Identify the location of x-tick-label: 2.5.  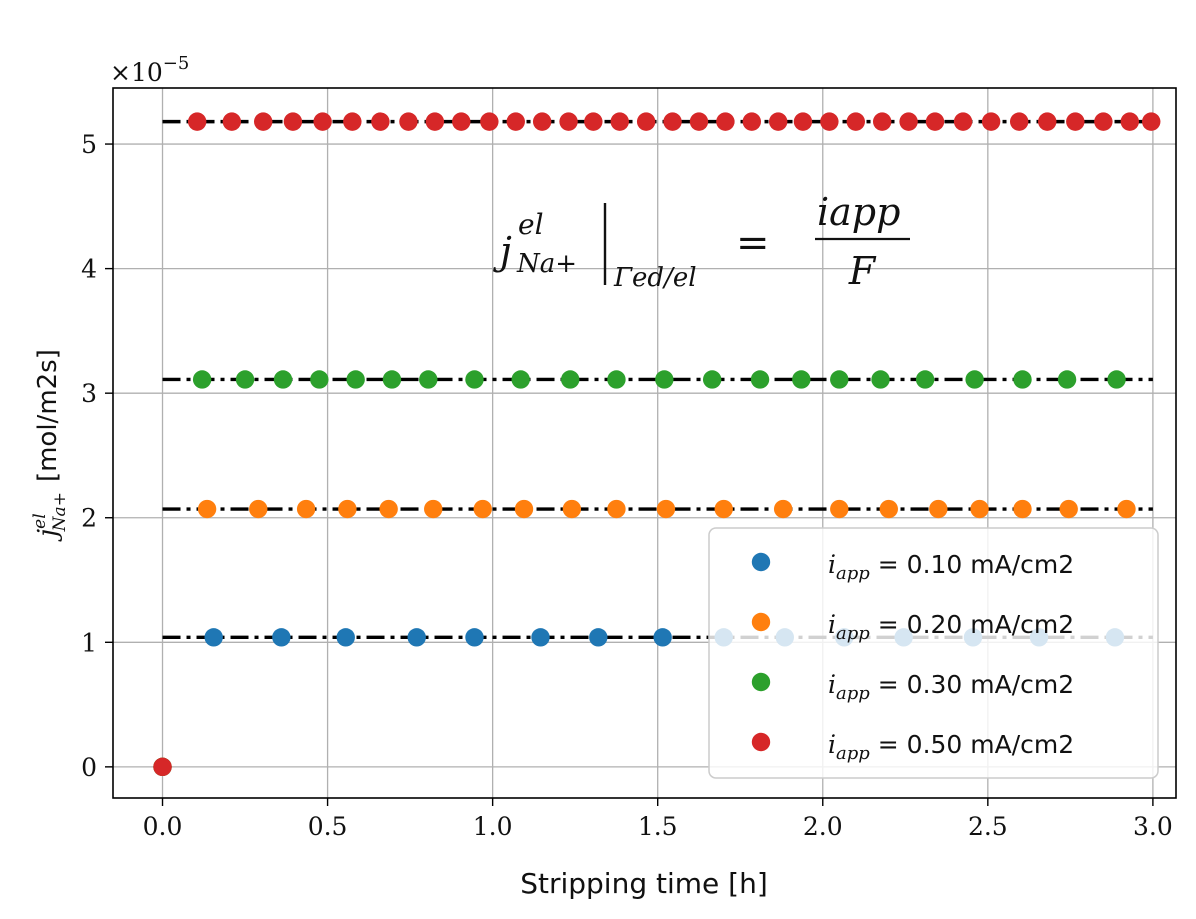
(988, 826).